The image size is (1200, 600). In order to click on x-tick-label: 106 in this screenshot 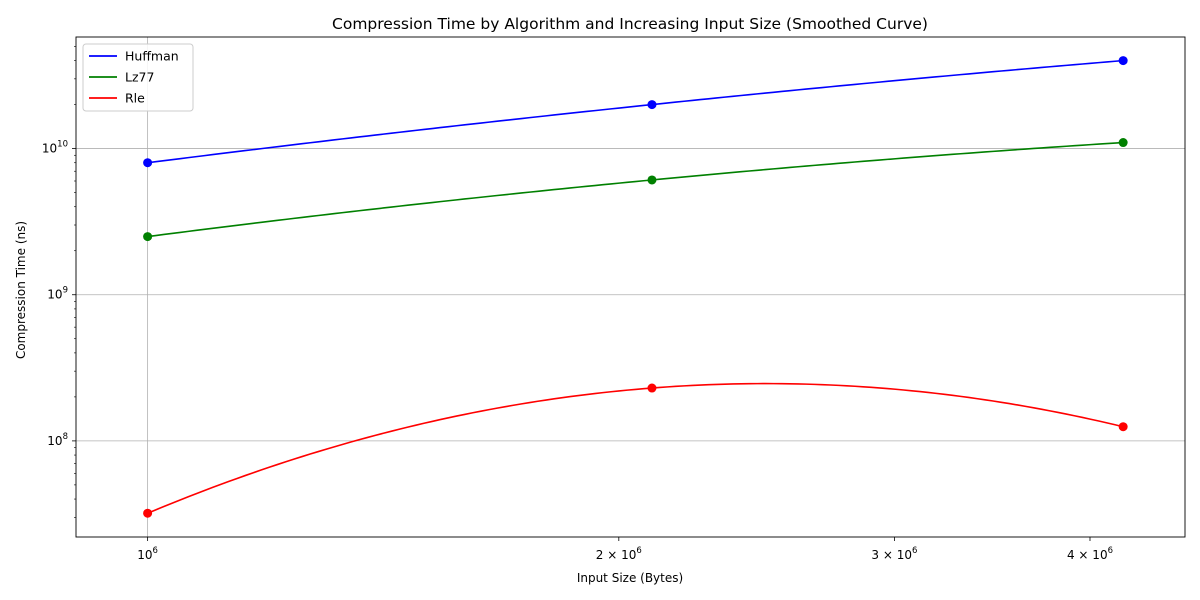, I will do `click(147, 554)`.